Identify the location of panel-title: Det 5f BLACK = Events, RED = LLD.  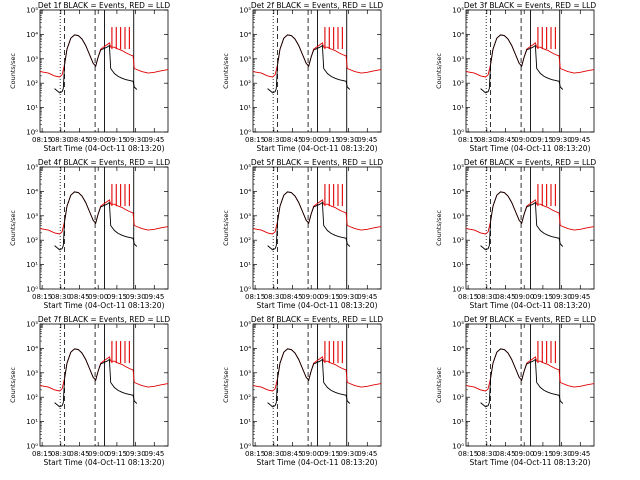
(317, 162).